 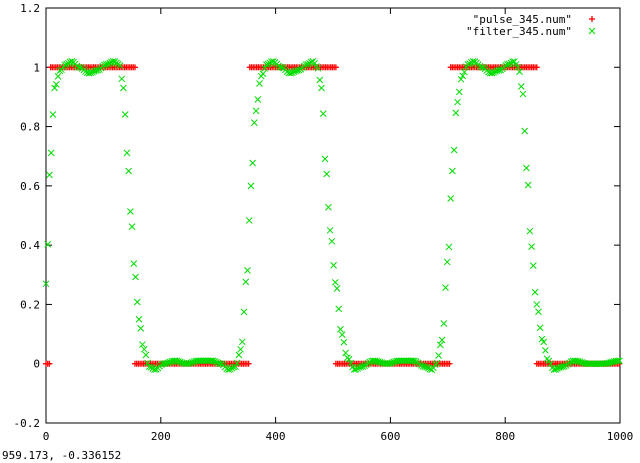 I want to click on y-tick-label: 1, so click(x=36, y=67).